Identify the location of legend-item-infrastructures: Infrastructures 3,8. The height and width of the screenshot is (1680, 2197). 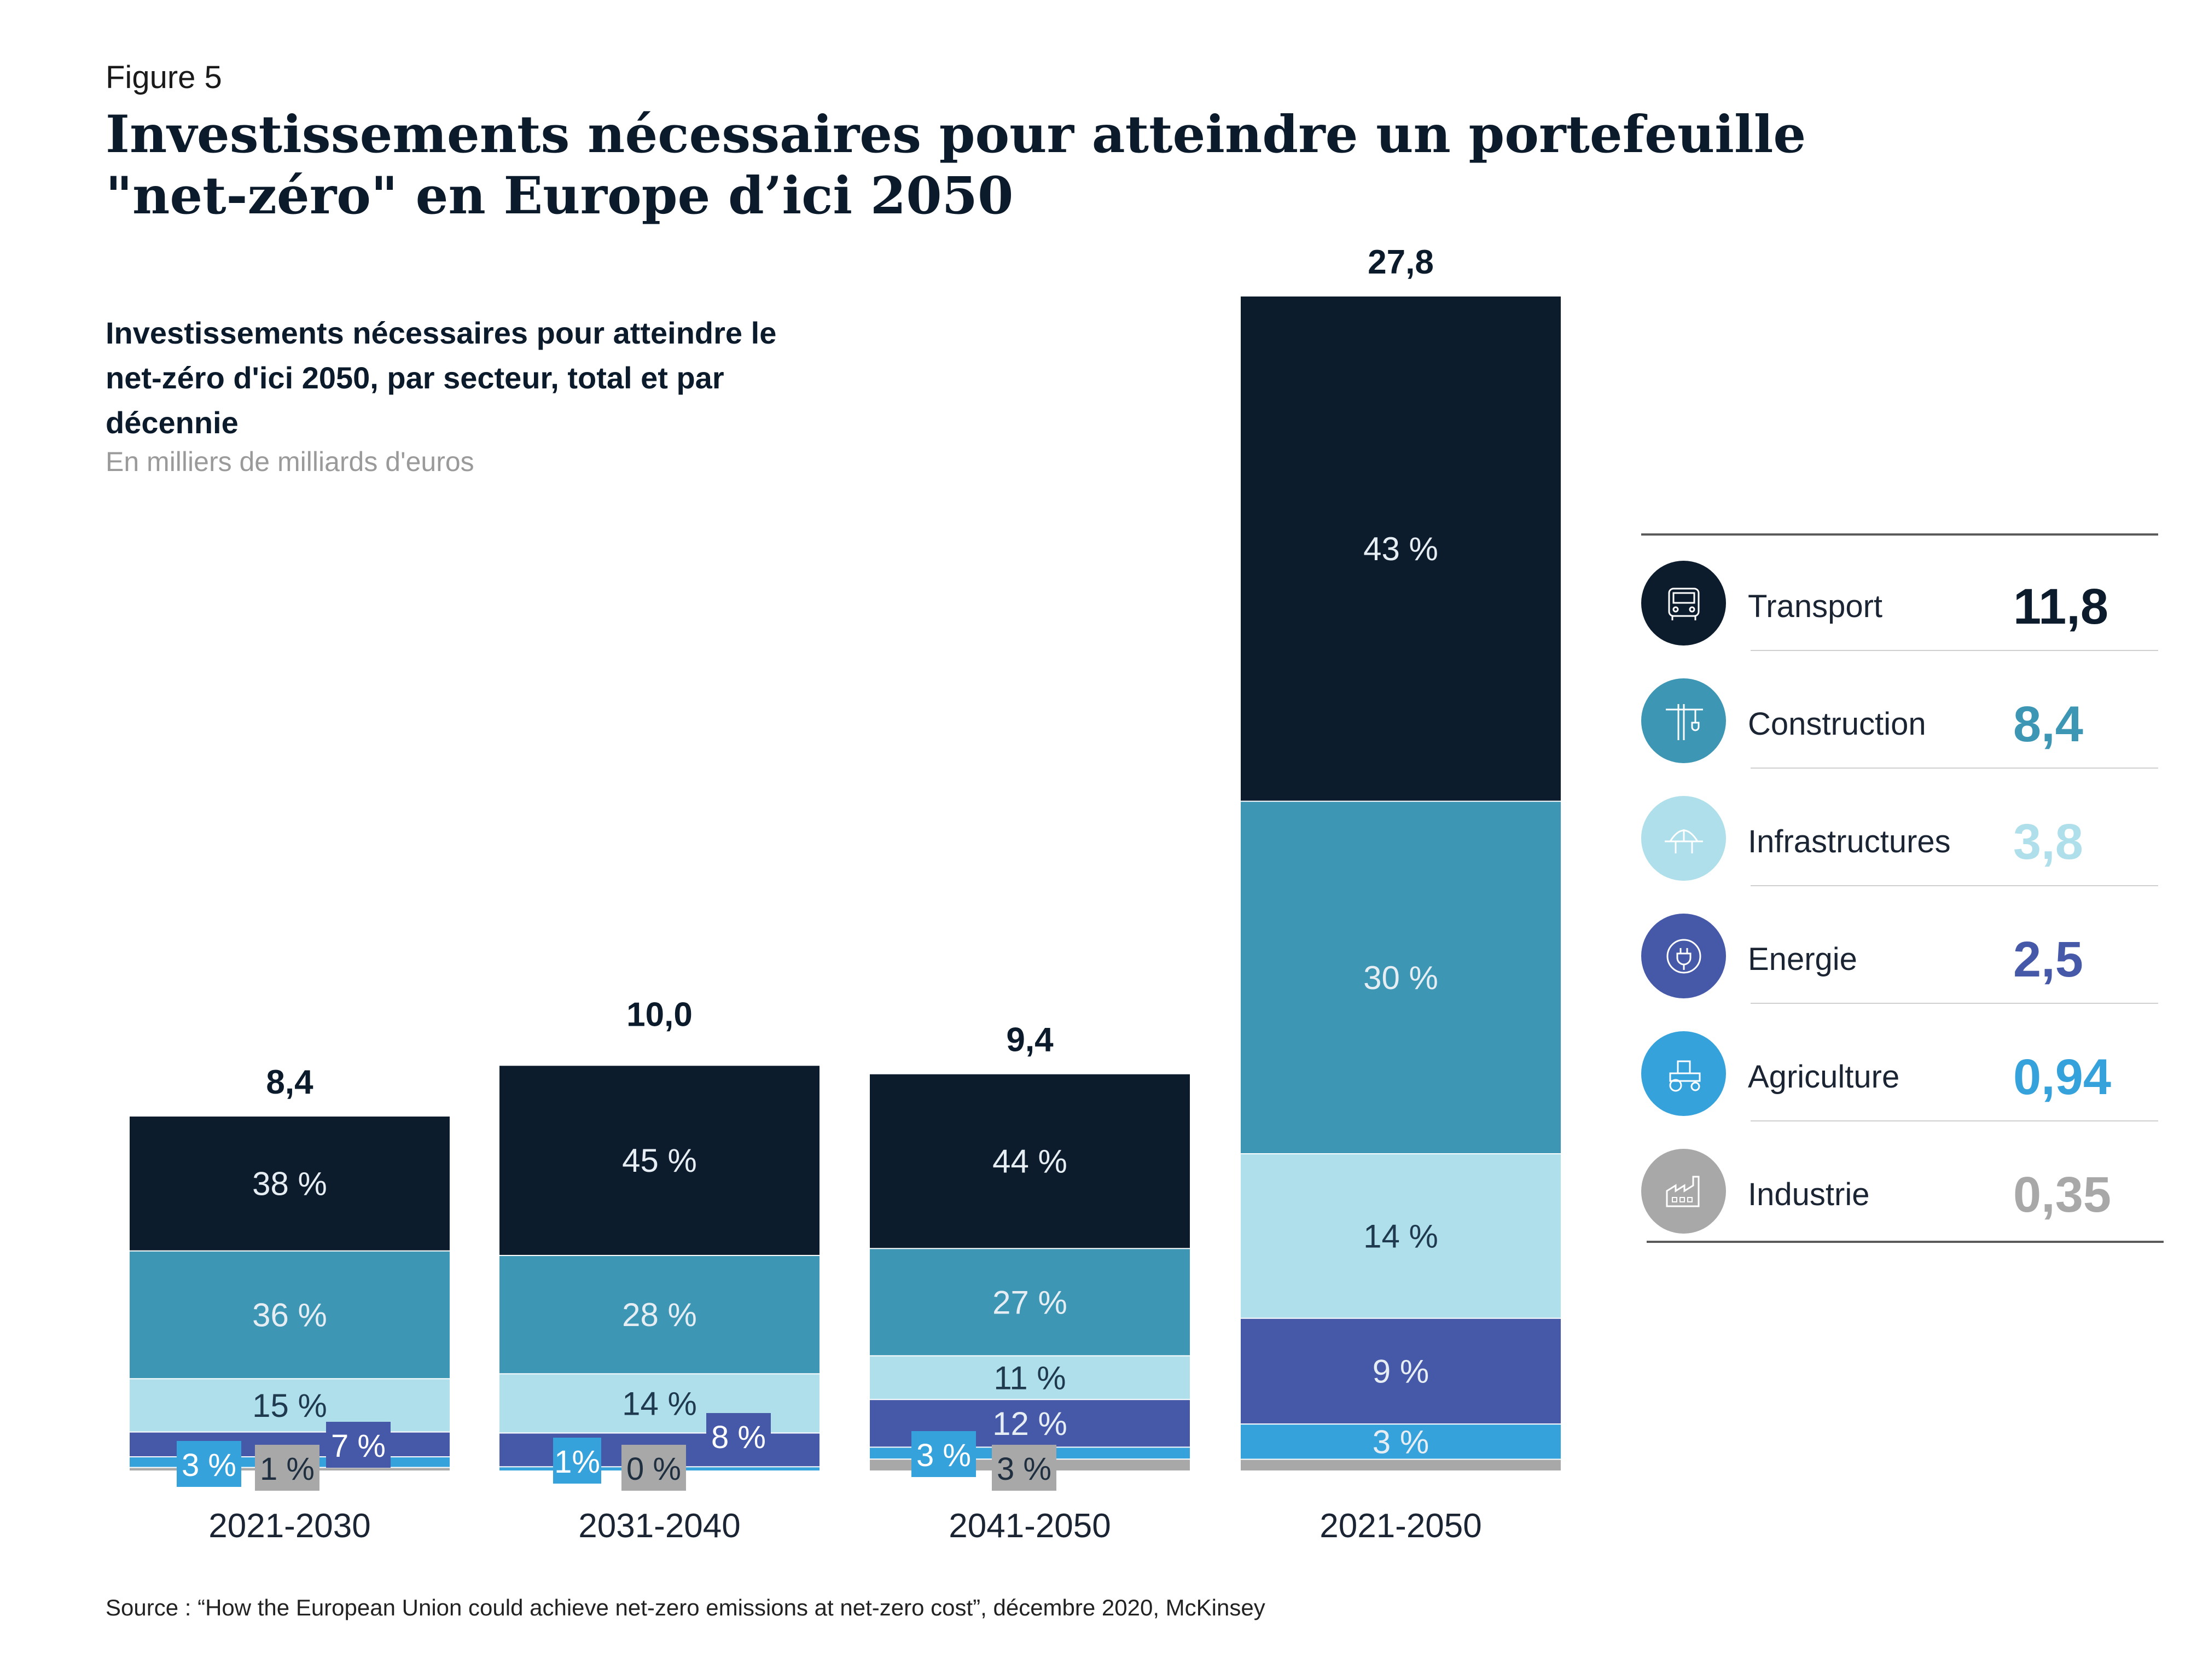
(1900, 827).